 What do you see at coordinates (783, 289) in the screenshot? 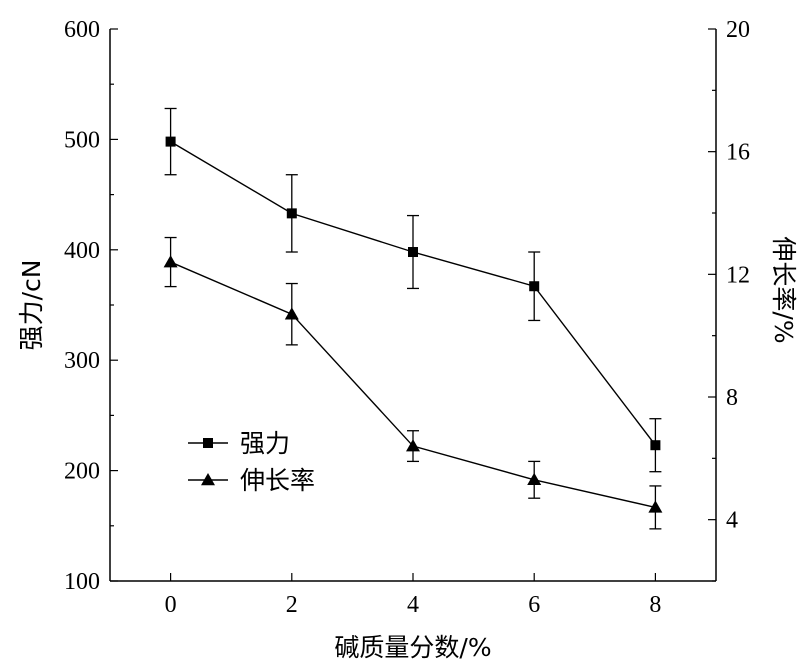
I see `y-axis-right-title: 伸长率/%` at bounding box center [783, 289].